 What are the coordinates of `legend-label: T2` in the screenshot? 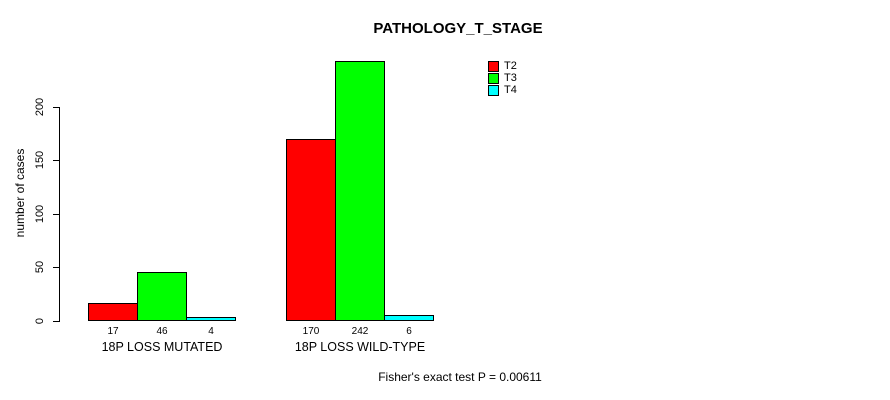 It's located at (510, 66).